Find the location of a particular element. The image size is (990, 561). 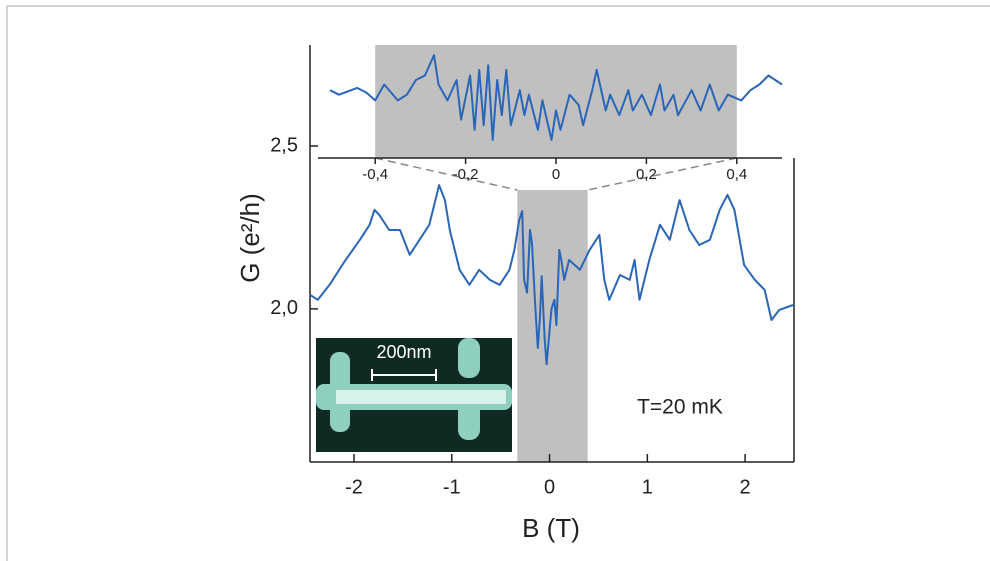

annotation: T=20 mK is located at coordinates (680, 407).